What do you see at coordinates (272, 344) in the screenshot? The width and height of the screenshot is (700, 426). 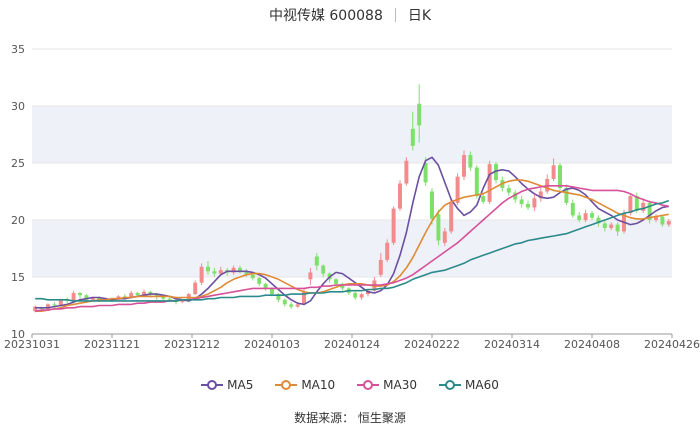 I see `x-tick-label: 20240103` at bounding box center [272, 344].